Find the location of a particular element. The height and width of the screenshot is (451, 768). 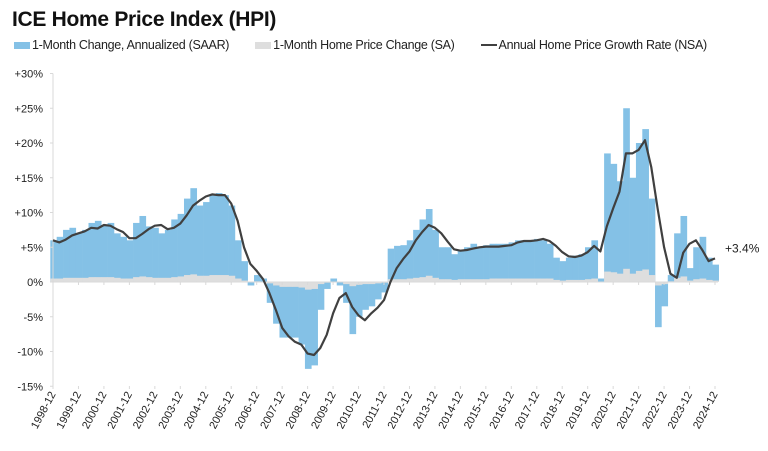

y-tick-label: +15% is located at coordinates (29, 179).